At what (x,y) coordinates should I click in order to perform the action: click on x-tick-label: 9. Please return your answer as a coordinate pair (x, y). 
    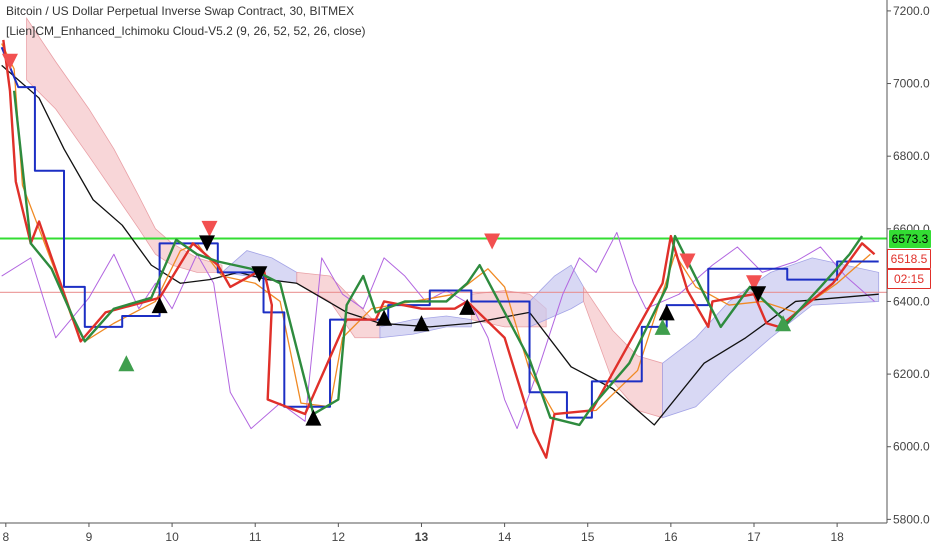
    Looking at the image, I should click on (89, 537).